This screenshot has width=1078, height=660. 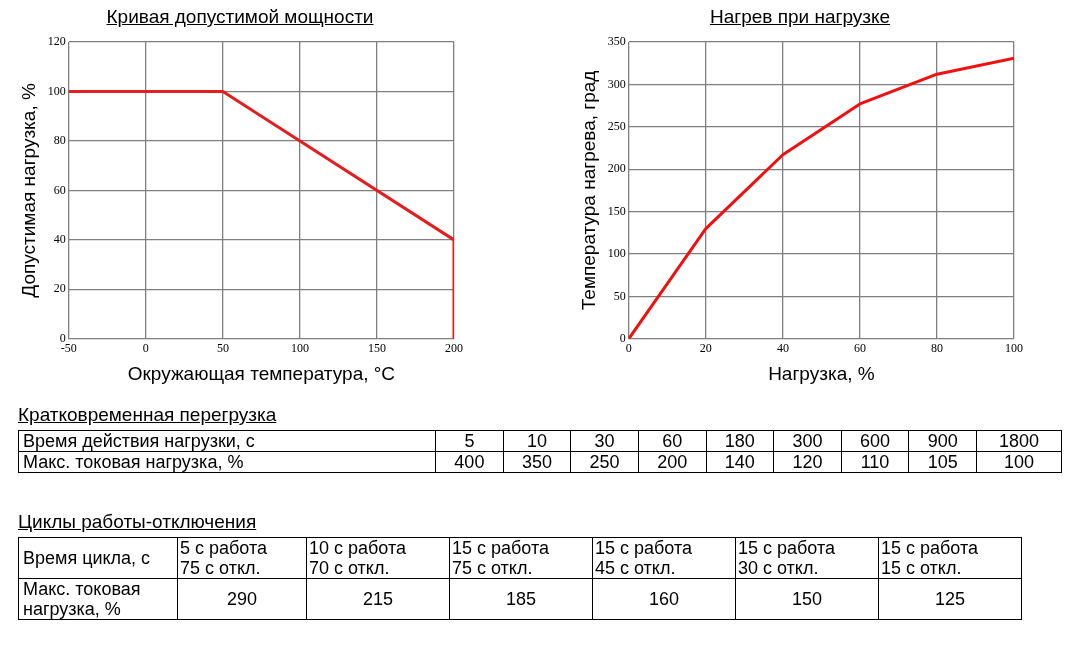 I want to click on data-label: 200, so click(x=672, y=462).